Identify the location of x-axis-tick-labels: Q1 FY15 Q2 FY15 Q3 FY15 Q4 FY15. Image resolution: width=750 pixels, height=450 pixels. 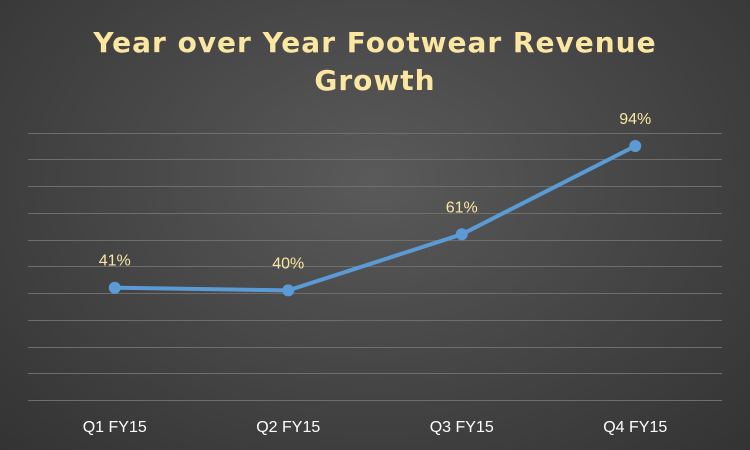
(375, 427).